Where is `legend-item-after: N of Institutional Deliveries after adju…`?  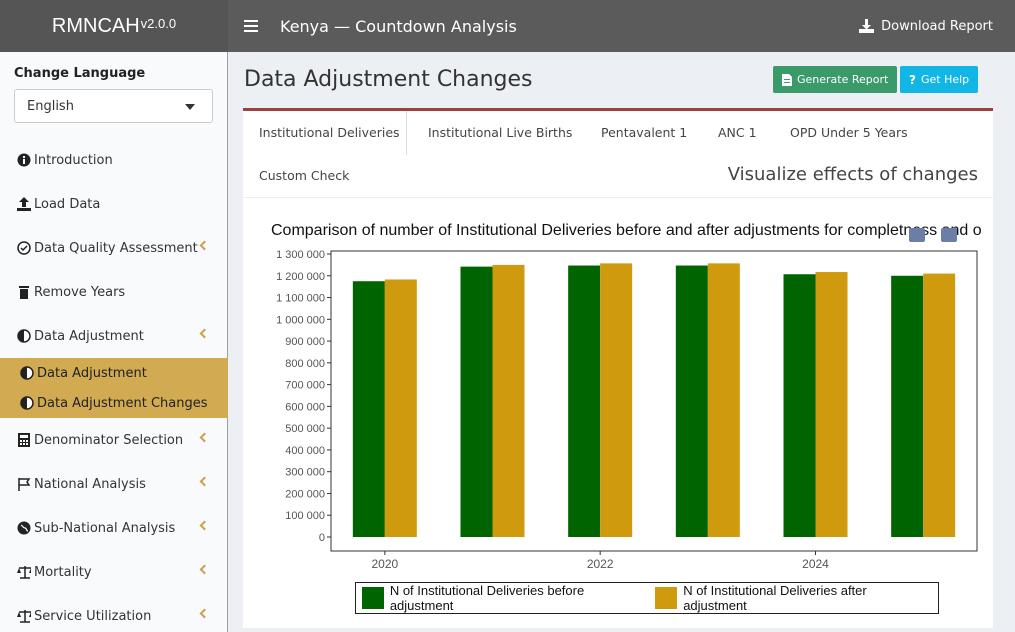
legend-item-after: N of Institutional Deliveries after adju… is located at coordinates (793, 598).